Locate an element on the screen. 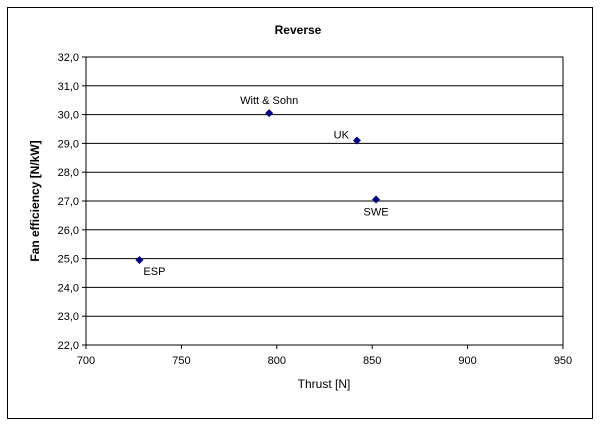 This screenshot has width=600, height=425. x-axis-ticks: 700 750 800 850 900 950 is located at coordinates (324, 356).